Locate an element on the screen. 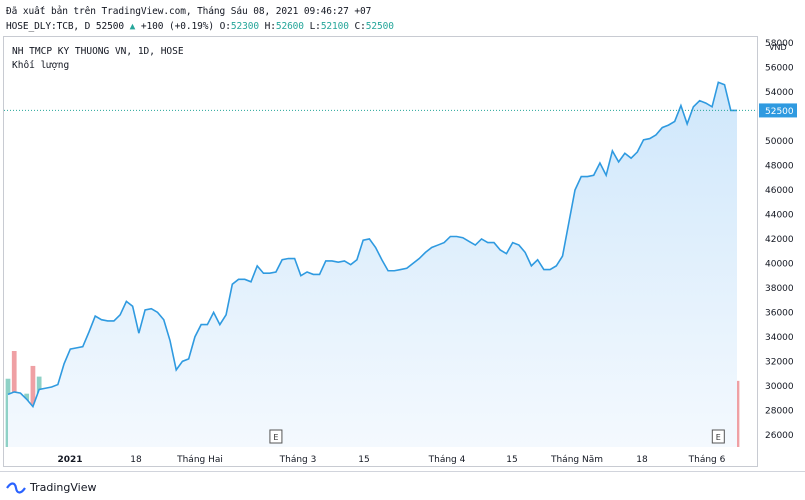  symbol-label: HOSE_DLY:TCB, D is located at coordinates (48, 26).